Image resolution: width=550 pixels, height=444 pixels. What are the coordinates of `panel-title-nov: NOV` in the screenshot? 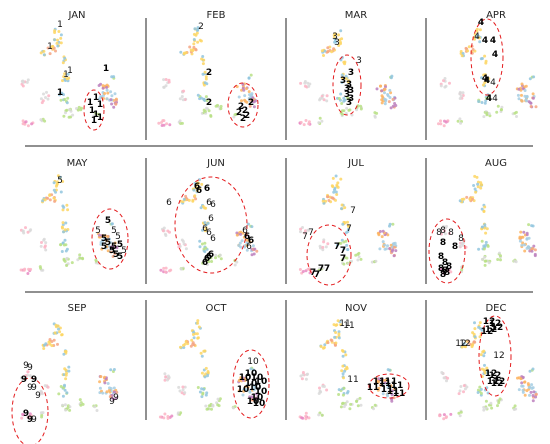 It's located at (356, 308).